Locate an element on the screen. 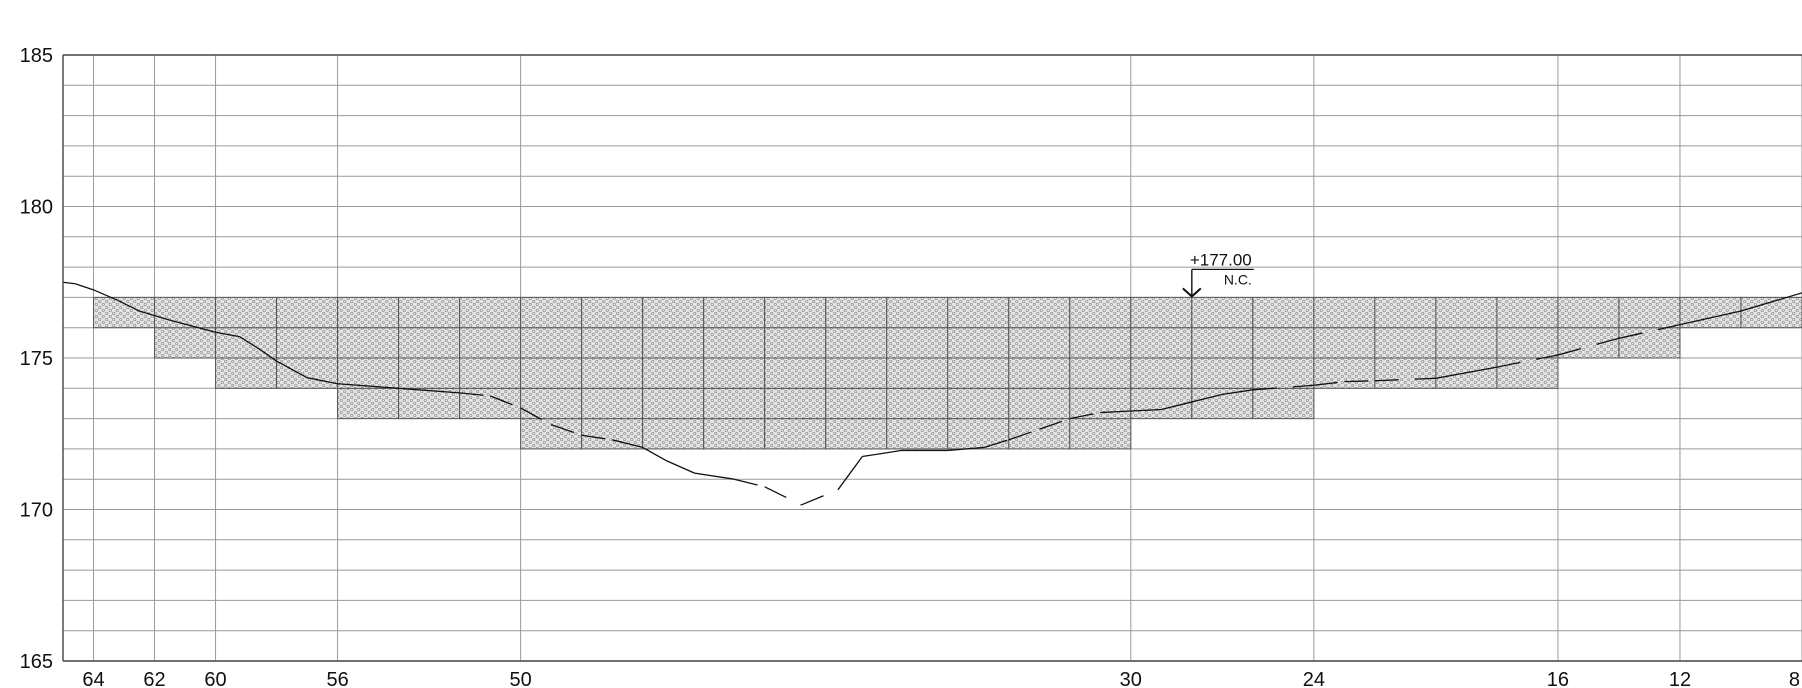 The image size is (1802, 688). y-tick-label: 180 is located at coordinates (36, 208).